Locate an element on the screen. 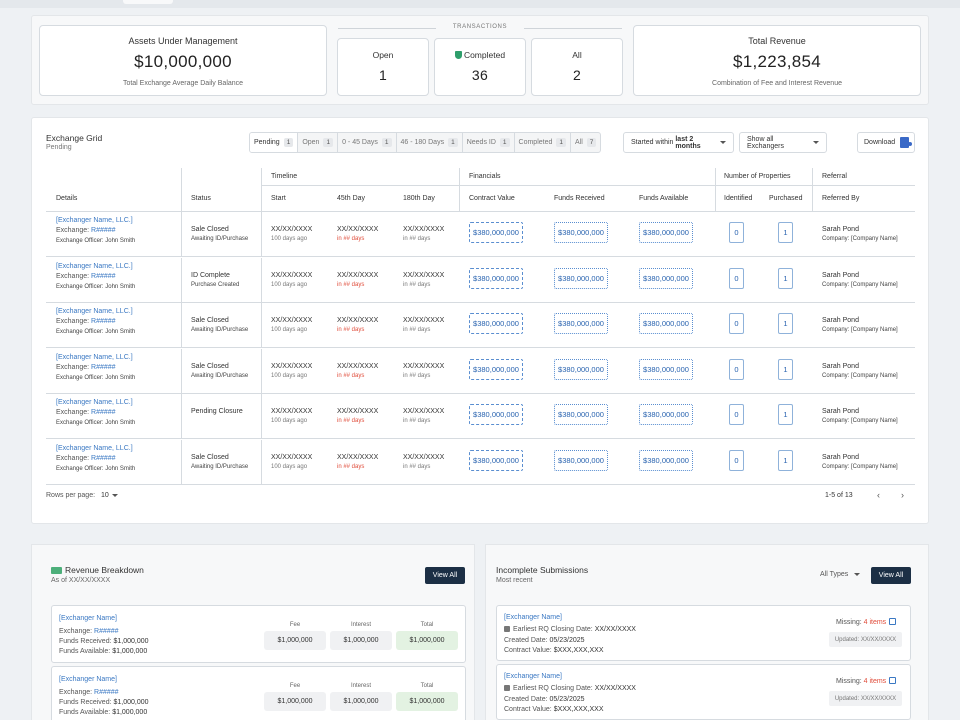  col-details: Details is located at coordinates (67, 198).